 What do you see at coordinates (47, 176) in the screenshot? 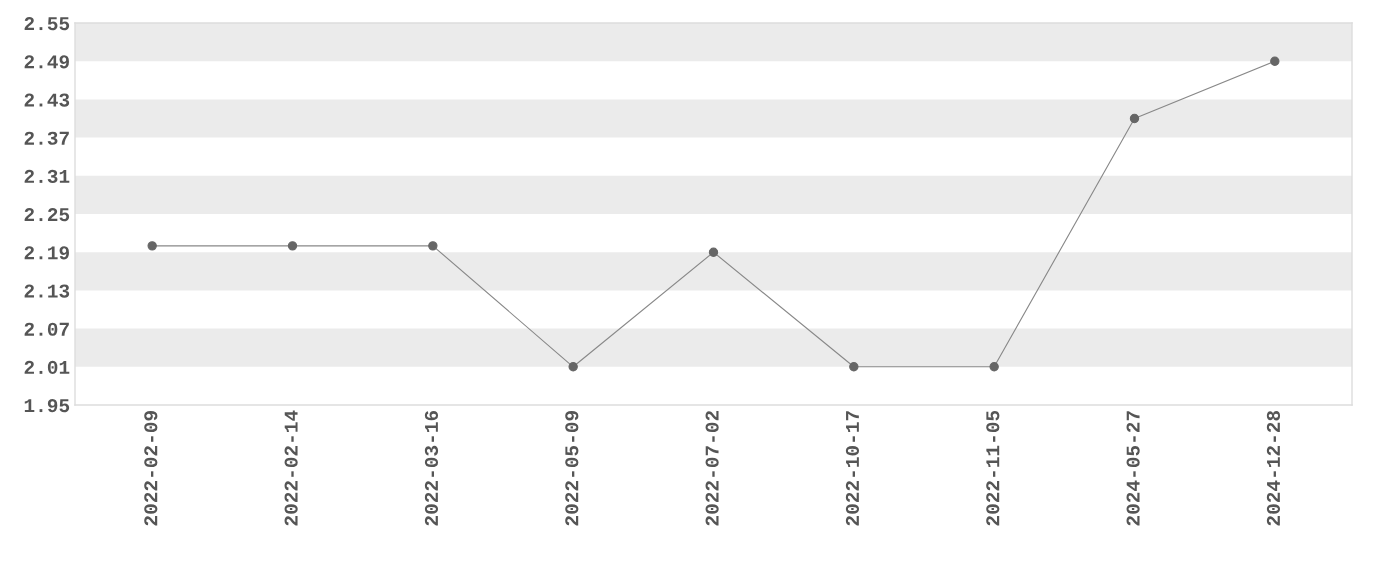
I see `y-tick-label: 2.31` at bounding box center [47, 176].